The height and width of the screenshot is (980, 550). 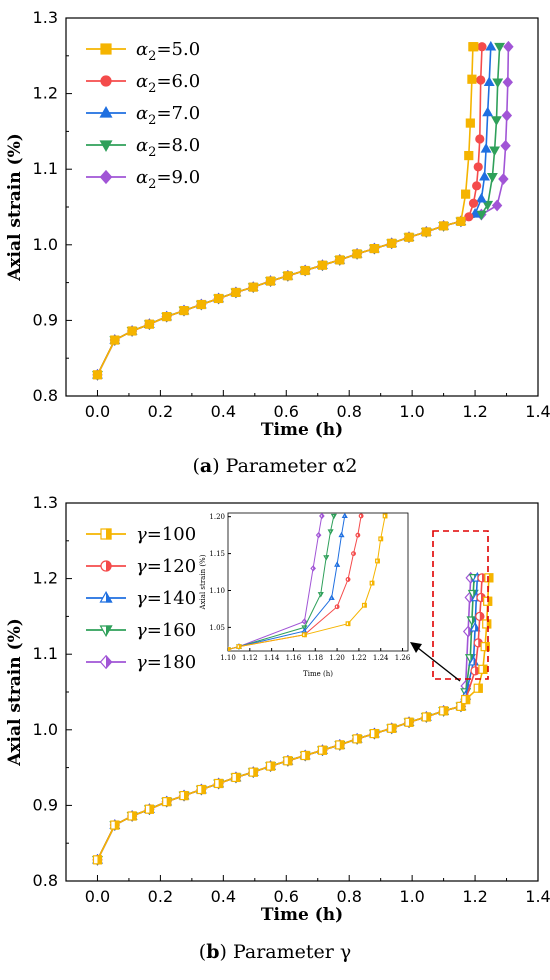 What do you see at coordinates (168, 179) in the screenshot?
I see `legend-entry: α2=9.0` at bounding box center [168, 179].